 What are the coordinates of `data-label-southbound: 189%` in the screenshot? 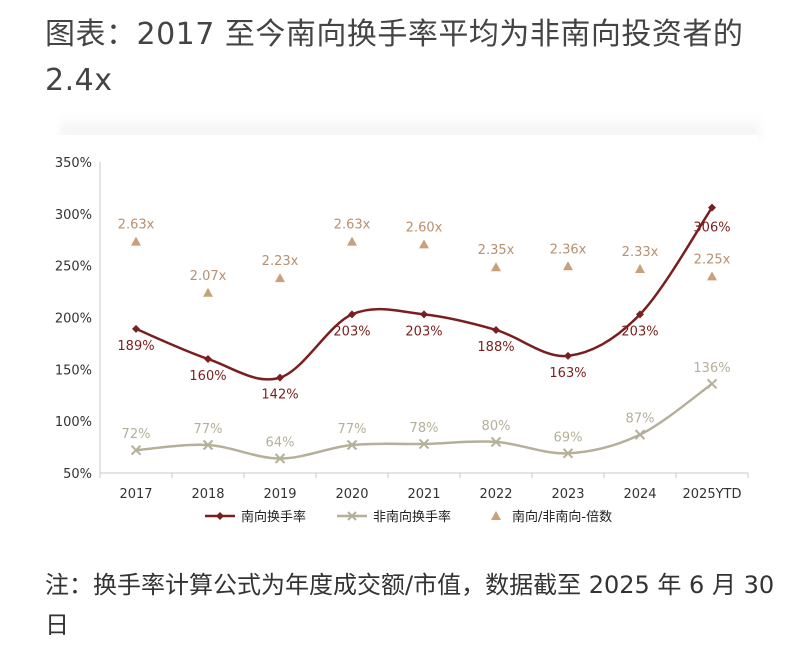 It's located at (135, 346).